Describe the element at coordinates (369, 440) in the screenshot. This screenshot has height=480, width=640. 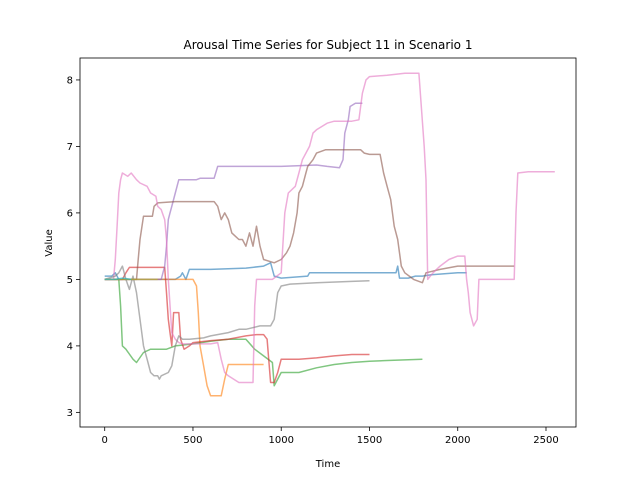
I see `x-tick-label: 1500` at that location.